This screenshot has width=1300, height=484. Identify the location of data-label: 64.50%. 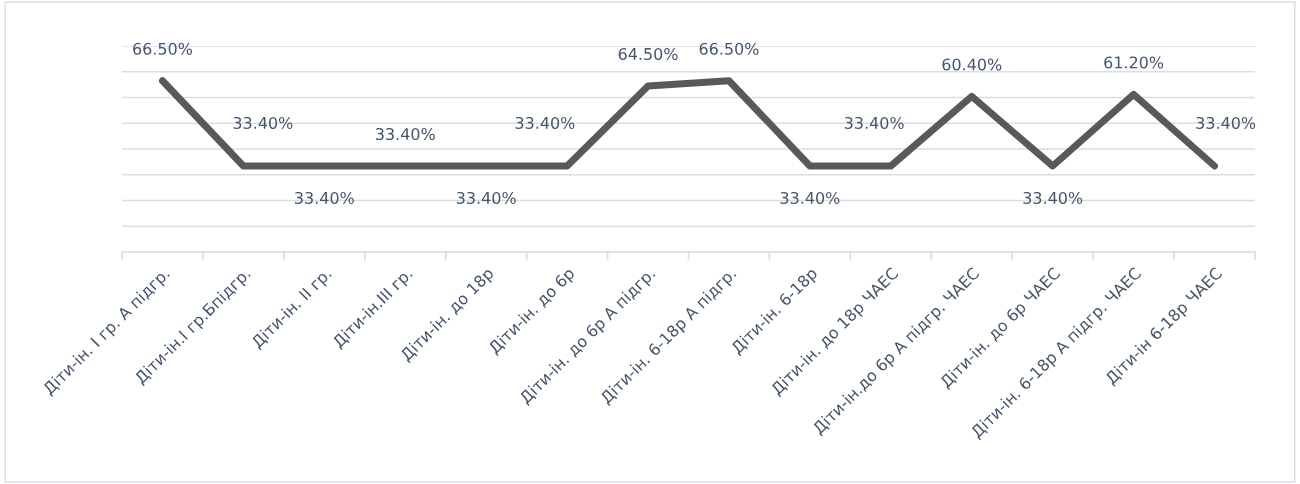
(648, 53).